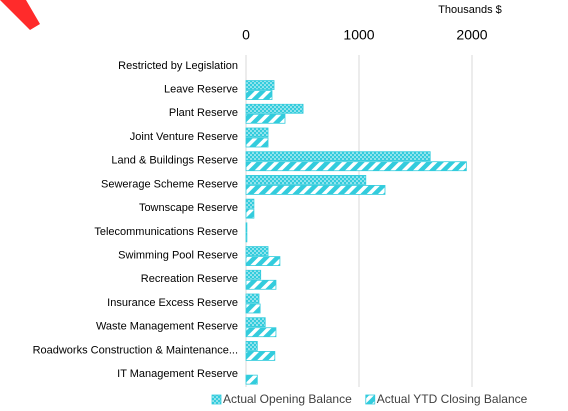  I want to click on y-tick-label: IT Management Reserve, so click(177, 374).